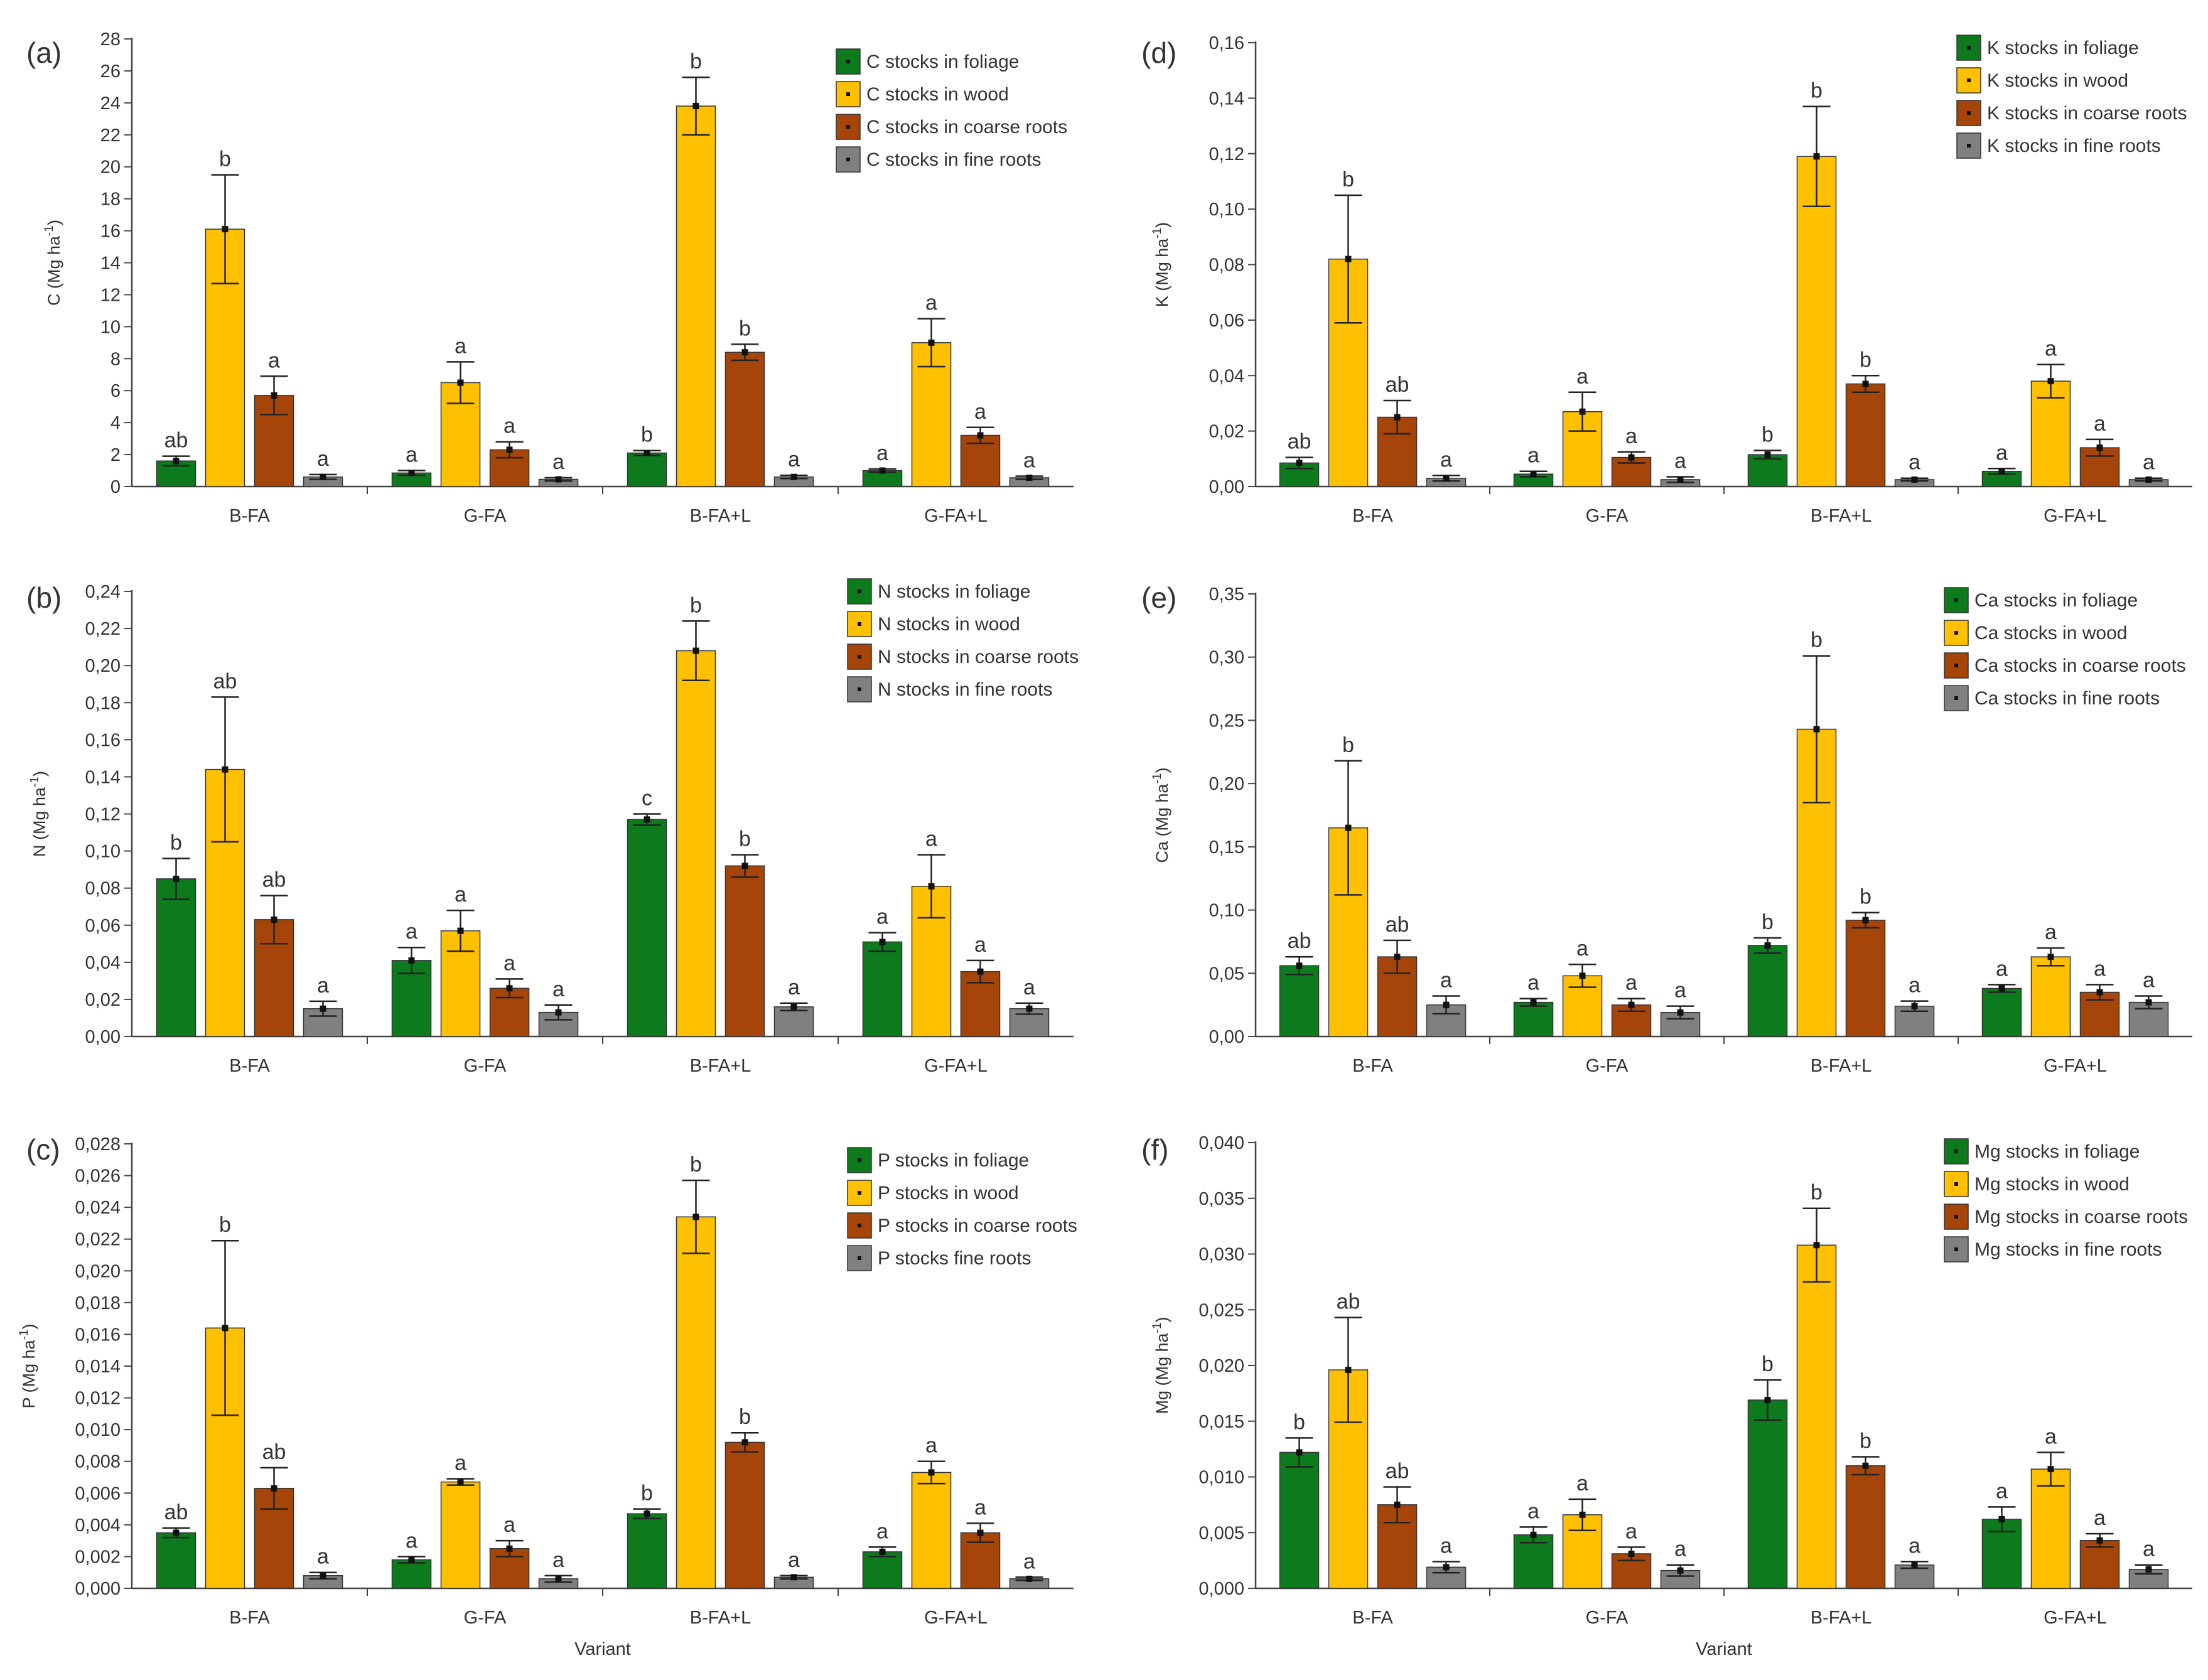 This screenshot has width=2208, height=1680. What do you see at coordinates (2056, 600) in the screenshot?
I see `legend-entry: Ca stocks in foliage` at bounding box center [2056, 600].